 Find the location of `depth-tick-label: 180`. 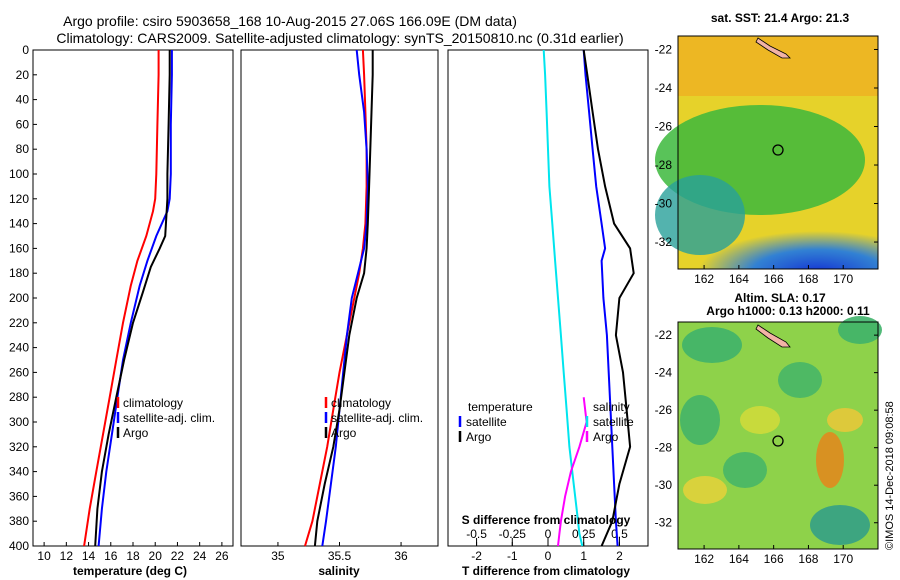

depth-tick-label: 180 is located at coordinates (19, 273).